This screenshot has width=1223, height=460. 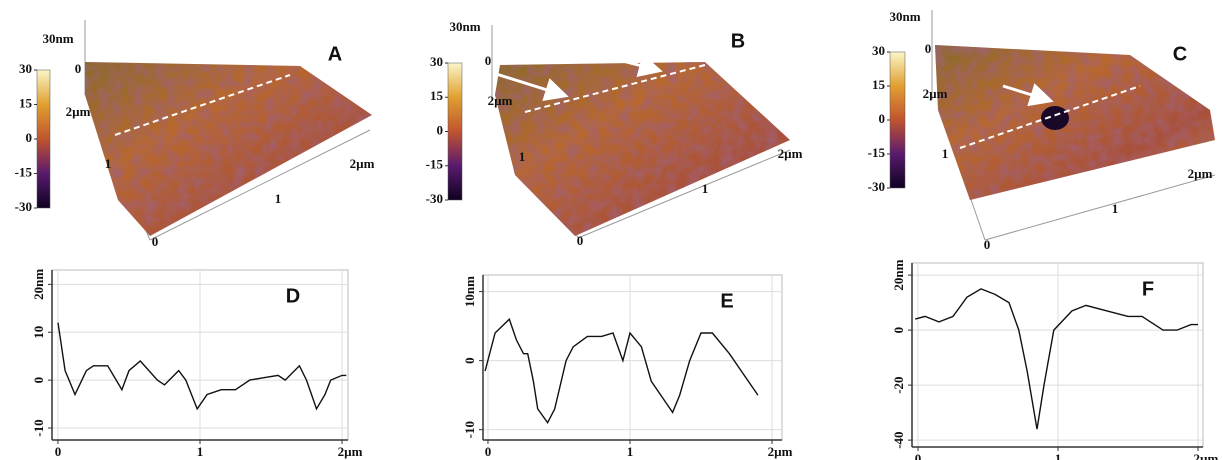 I want to click on profile-chart: -10 0 10nm 0 1 2µm E, so click(x=627, y=366).